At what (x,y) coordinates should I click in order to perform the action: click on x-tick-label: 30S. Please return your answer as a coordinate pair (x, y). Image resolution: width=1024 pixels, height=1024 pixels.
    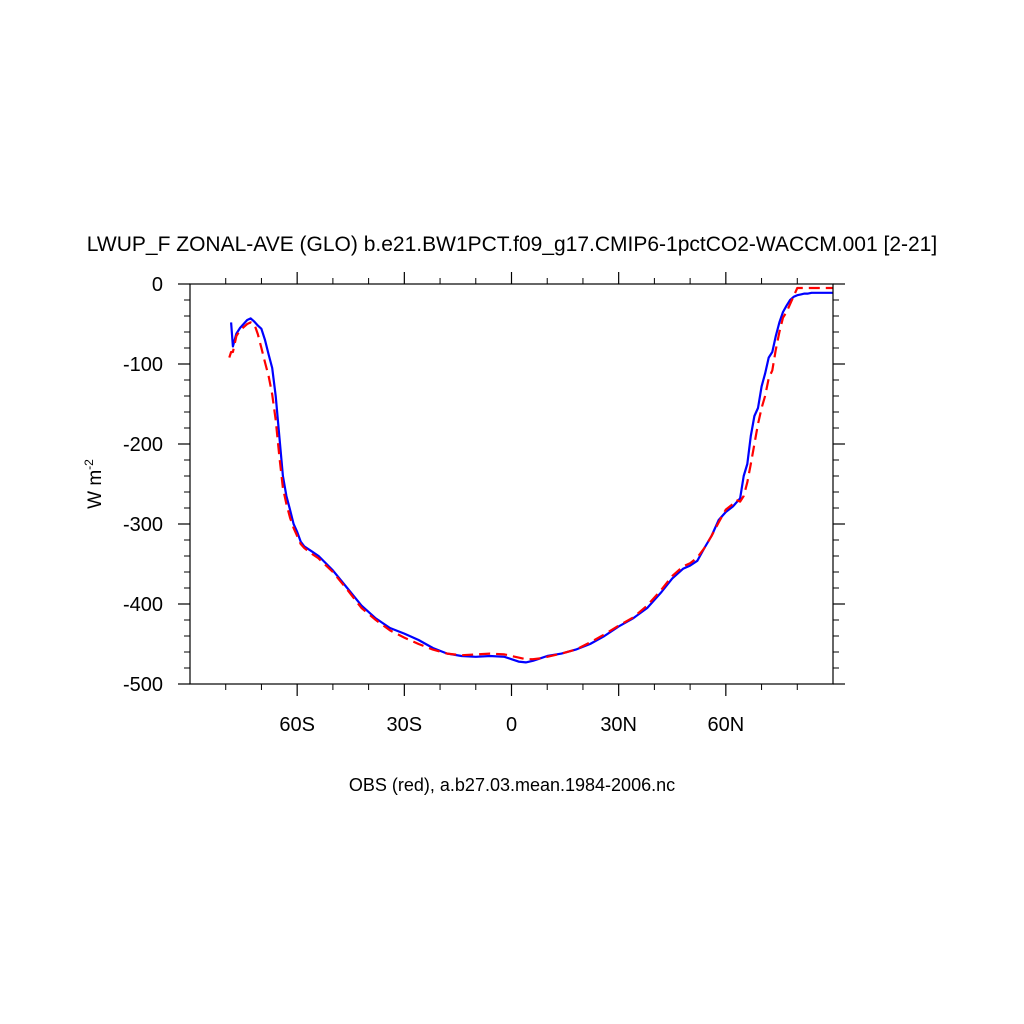
    Looking at the image, I should click on (405, 725).